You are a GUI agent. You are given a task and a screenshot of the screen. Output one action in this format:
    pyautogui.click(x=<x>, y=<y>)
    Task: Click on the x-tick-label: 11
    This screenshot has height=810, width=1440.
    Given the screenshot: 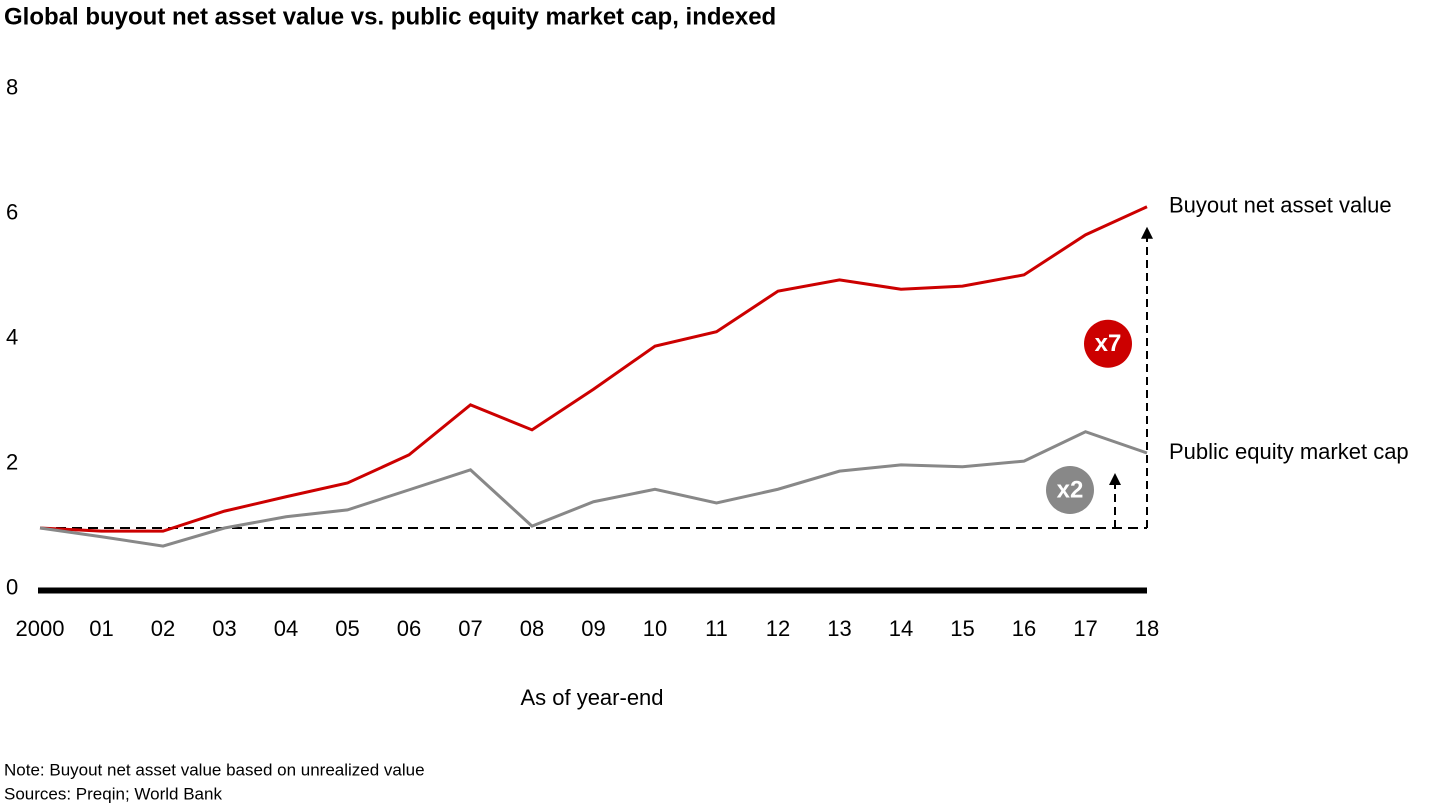 What is the action you would take?
    pyautogui.click(x=716, y=628)
    